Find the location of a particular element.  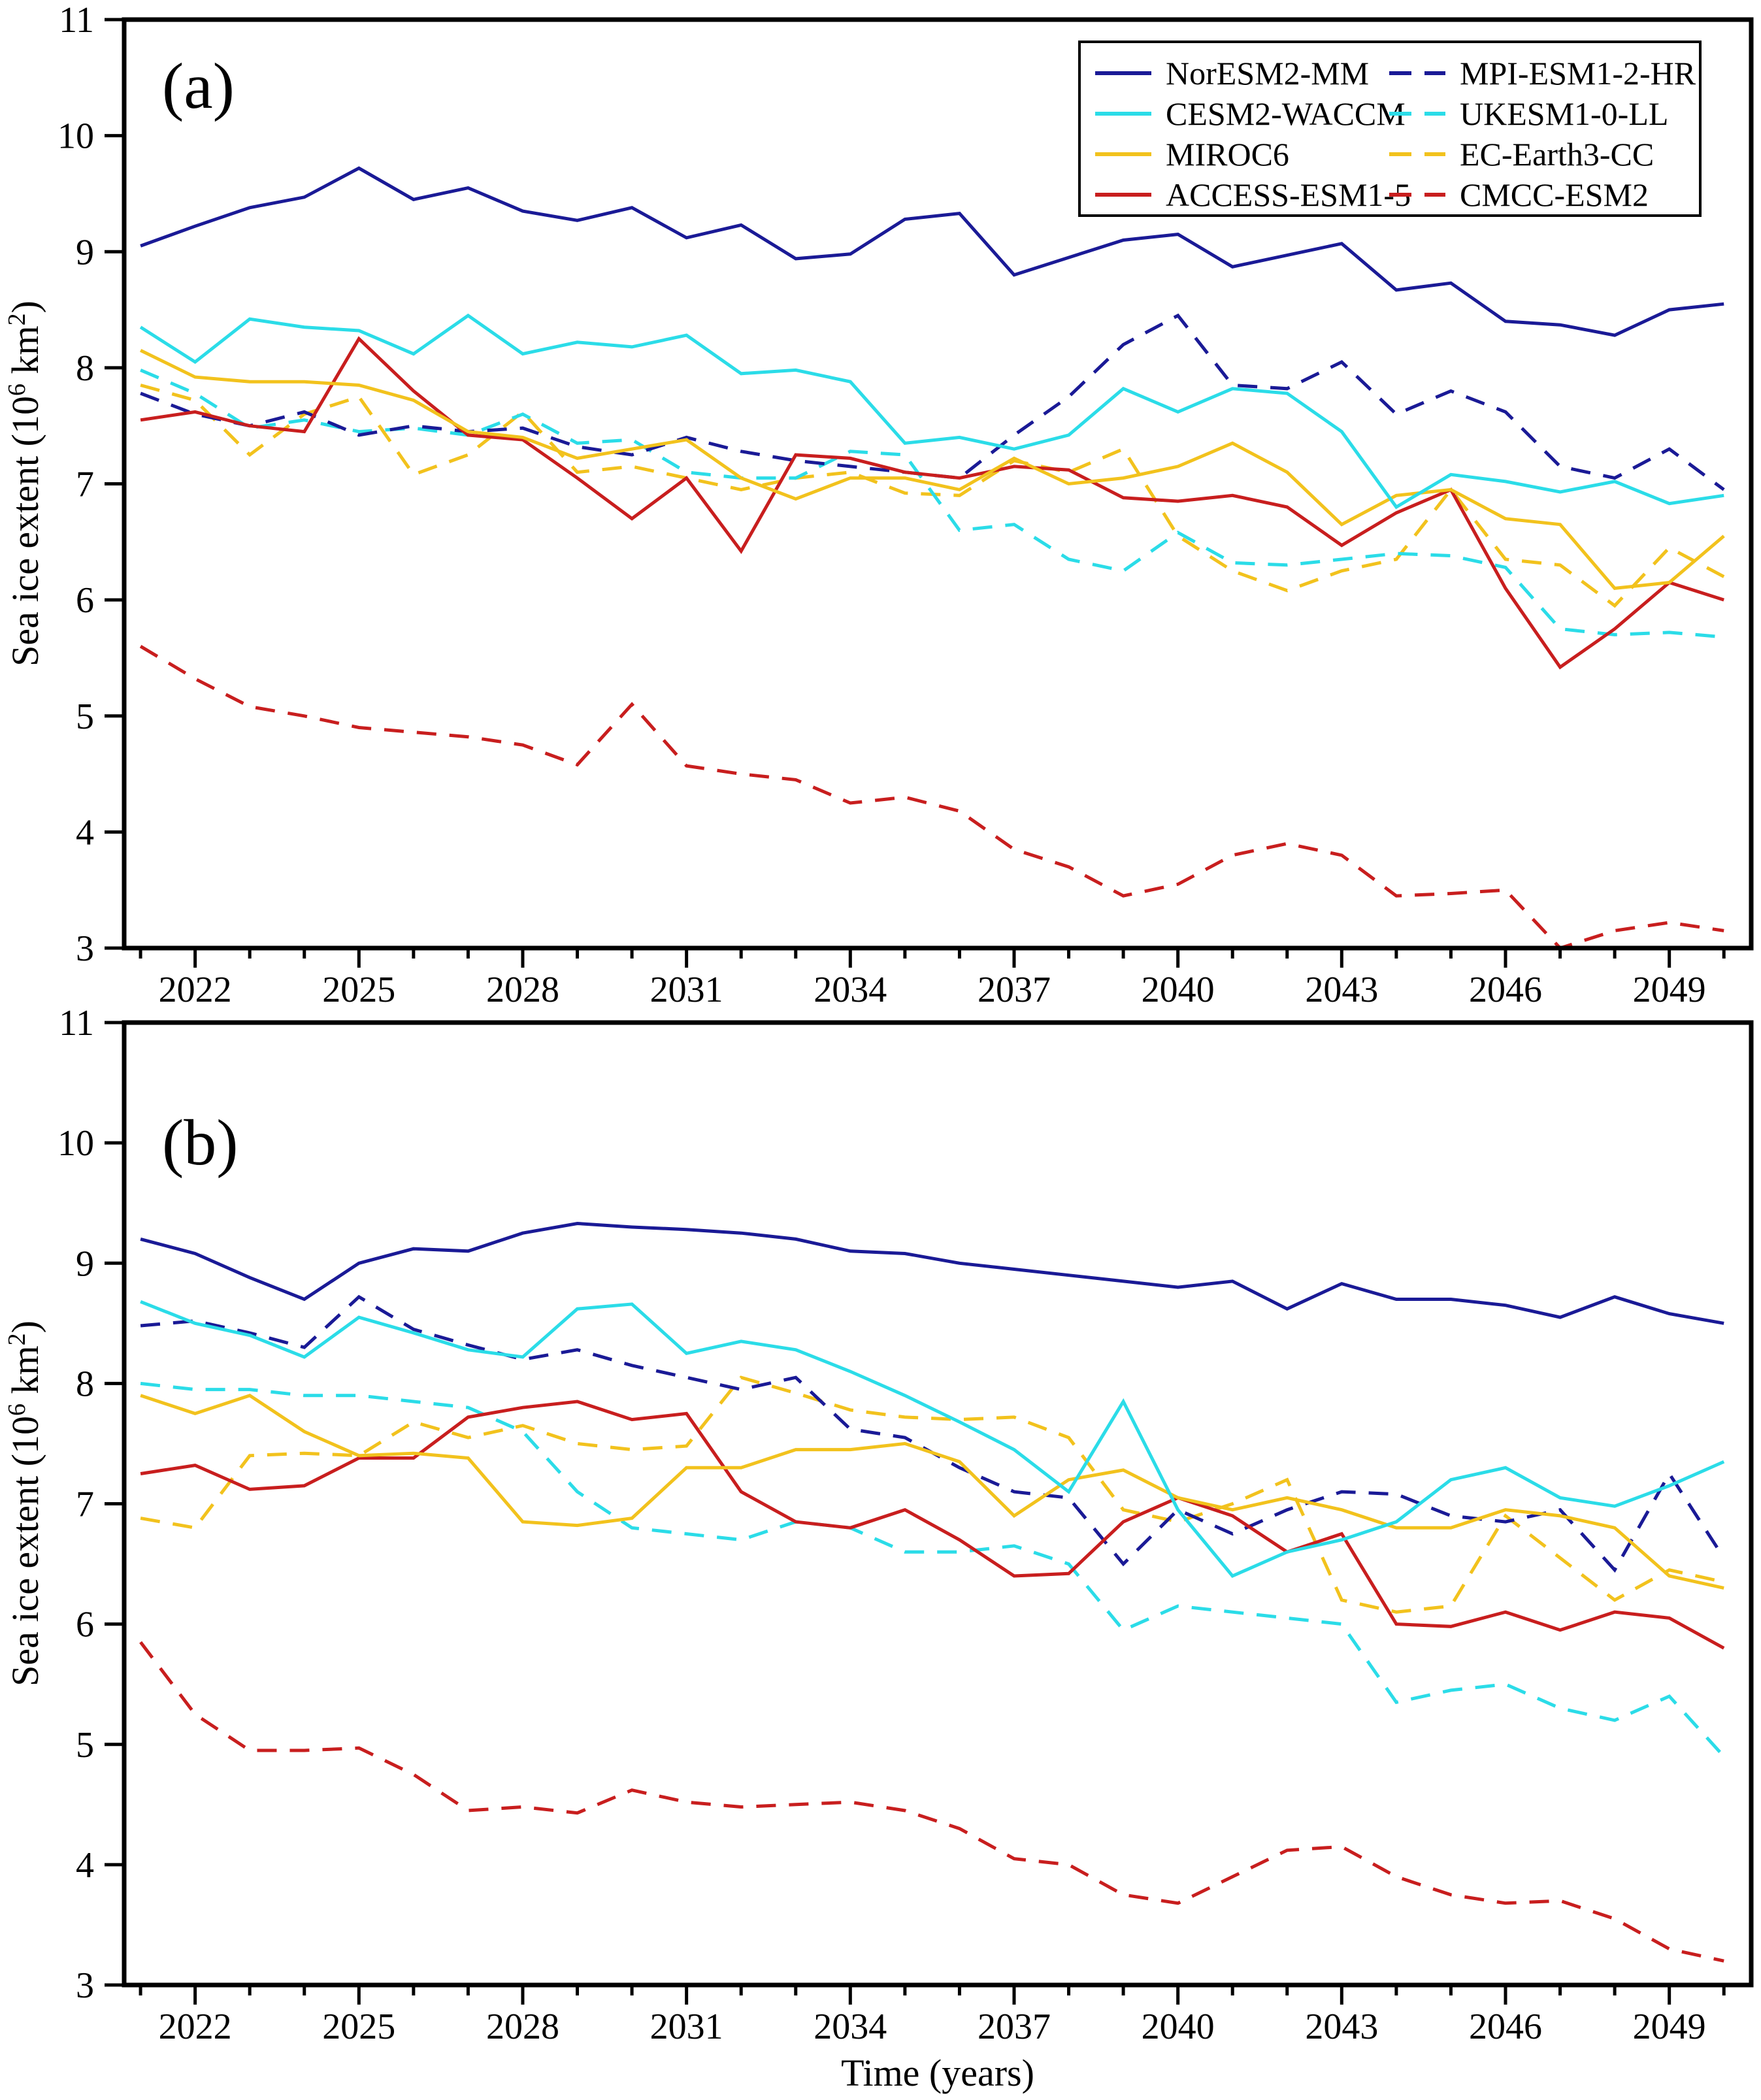

panel-label: (b) is located at coordinates (201, 1142).